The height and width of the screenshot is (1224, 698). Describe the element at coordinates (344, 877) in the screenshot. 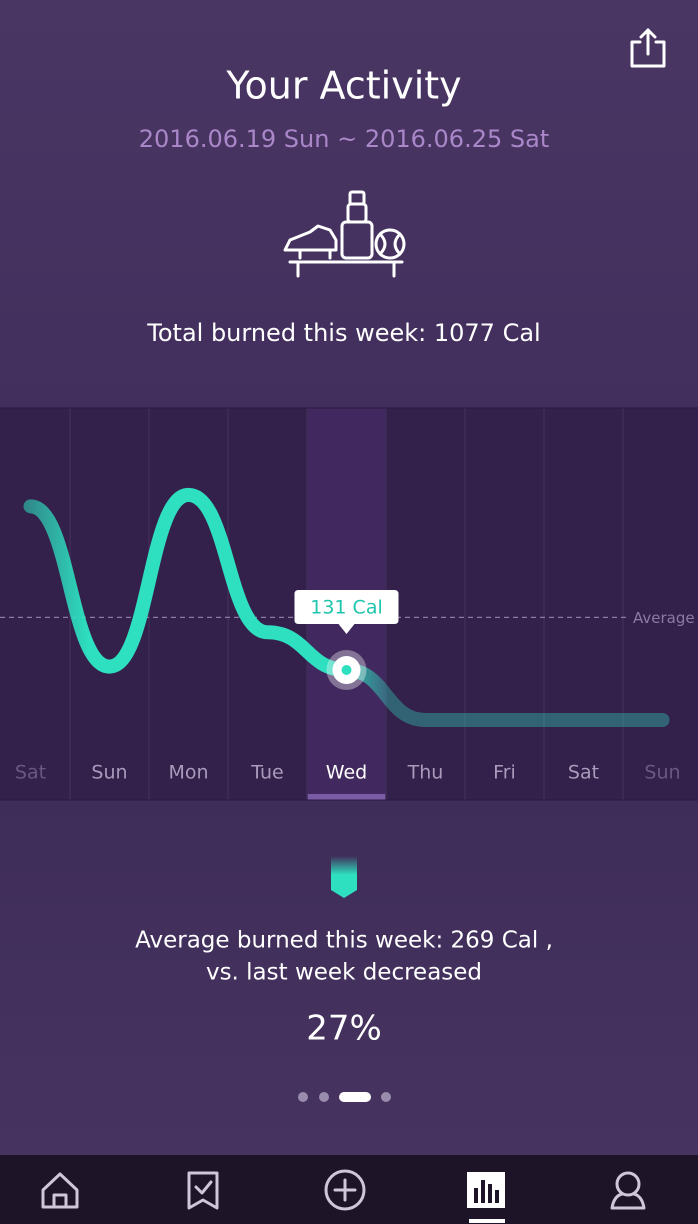

I see `indicator-arrow` at that location.